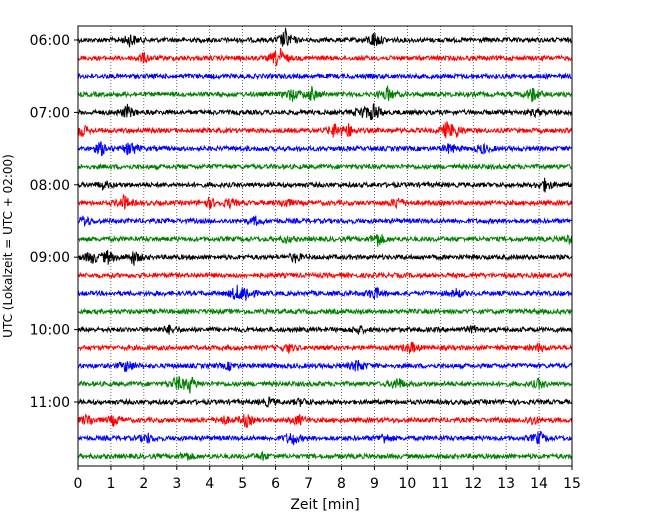 This screenshot has width=650, height=520. I want to click on x-axis: 0 1 2 3 4 5 6 7 8 9 10 11 12 13 14 15, so click(327, 479).